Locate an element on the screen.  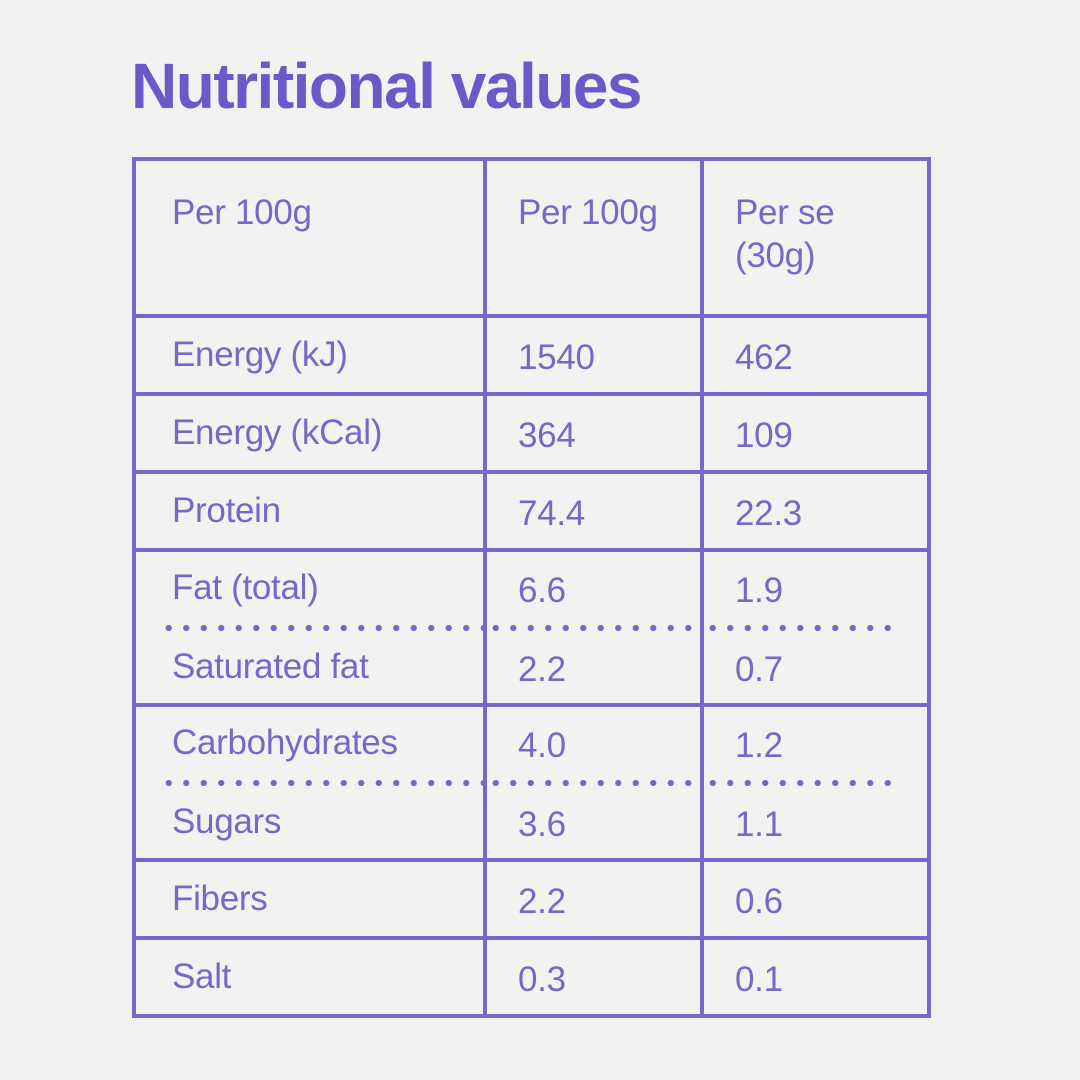
value-salt-per-serving: 0.1 is located at coordinates (813, 975).